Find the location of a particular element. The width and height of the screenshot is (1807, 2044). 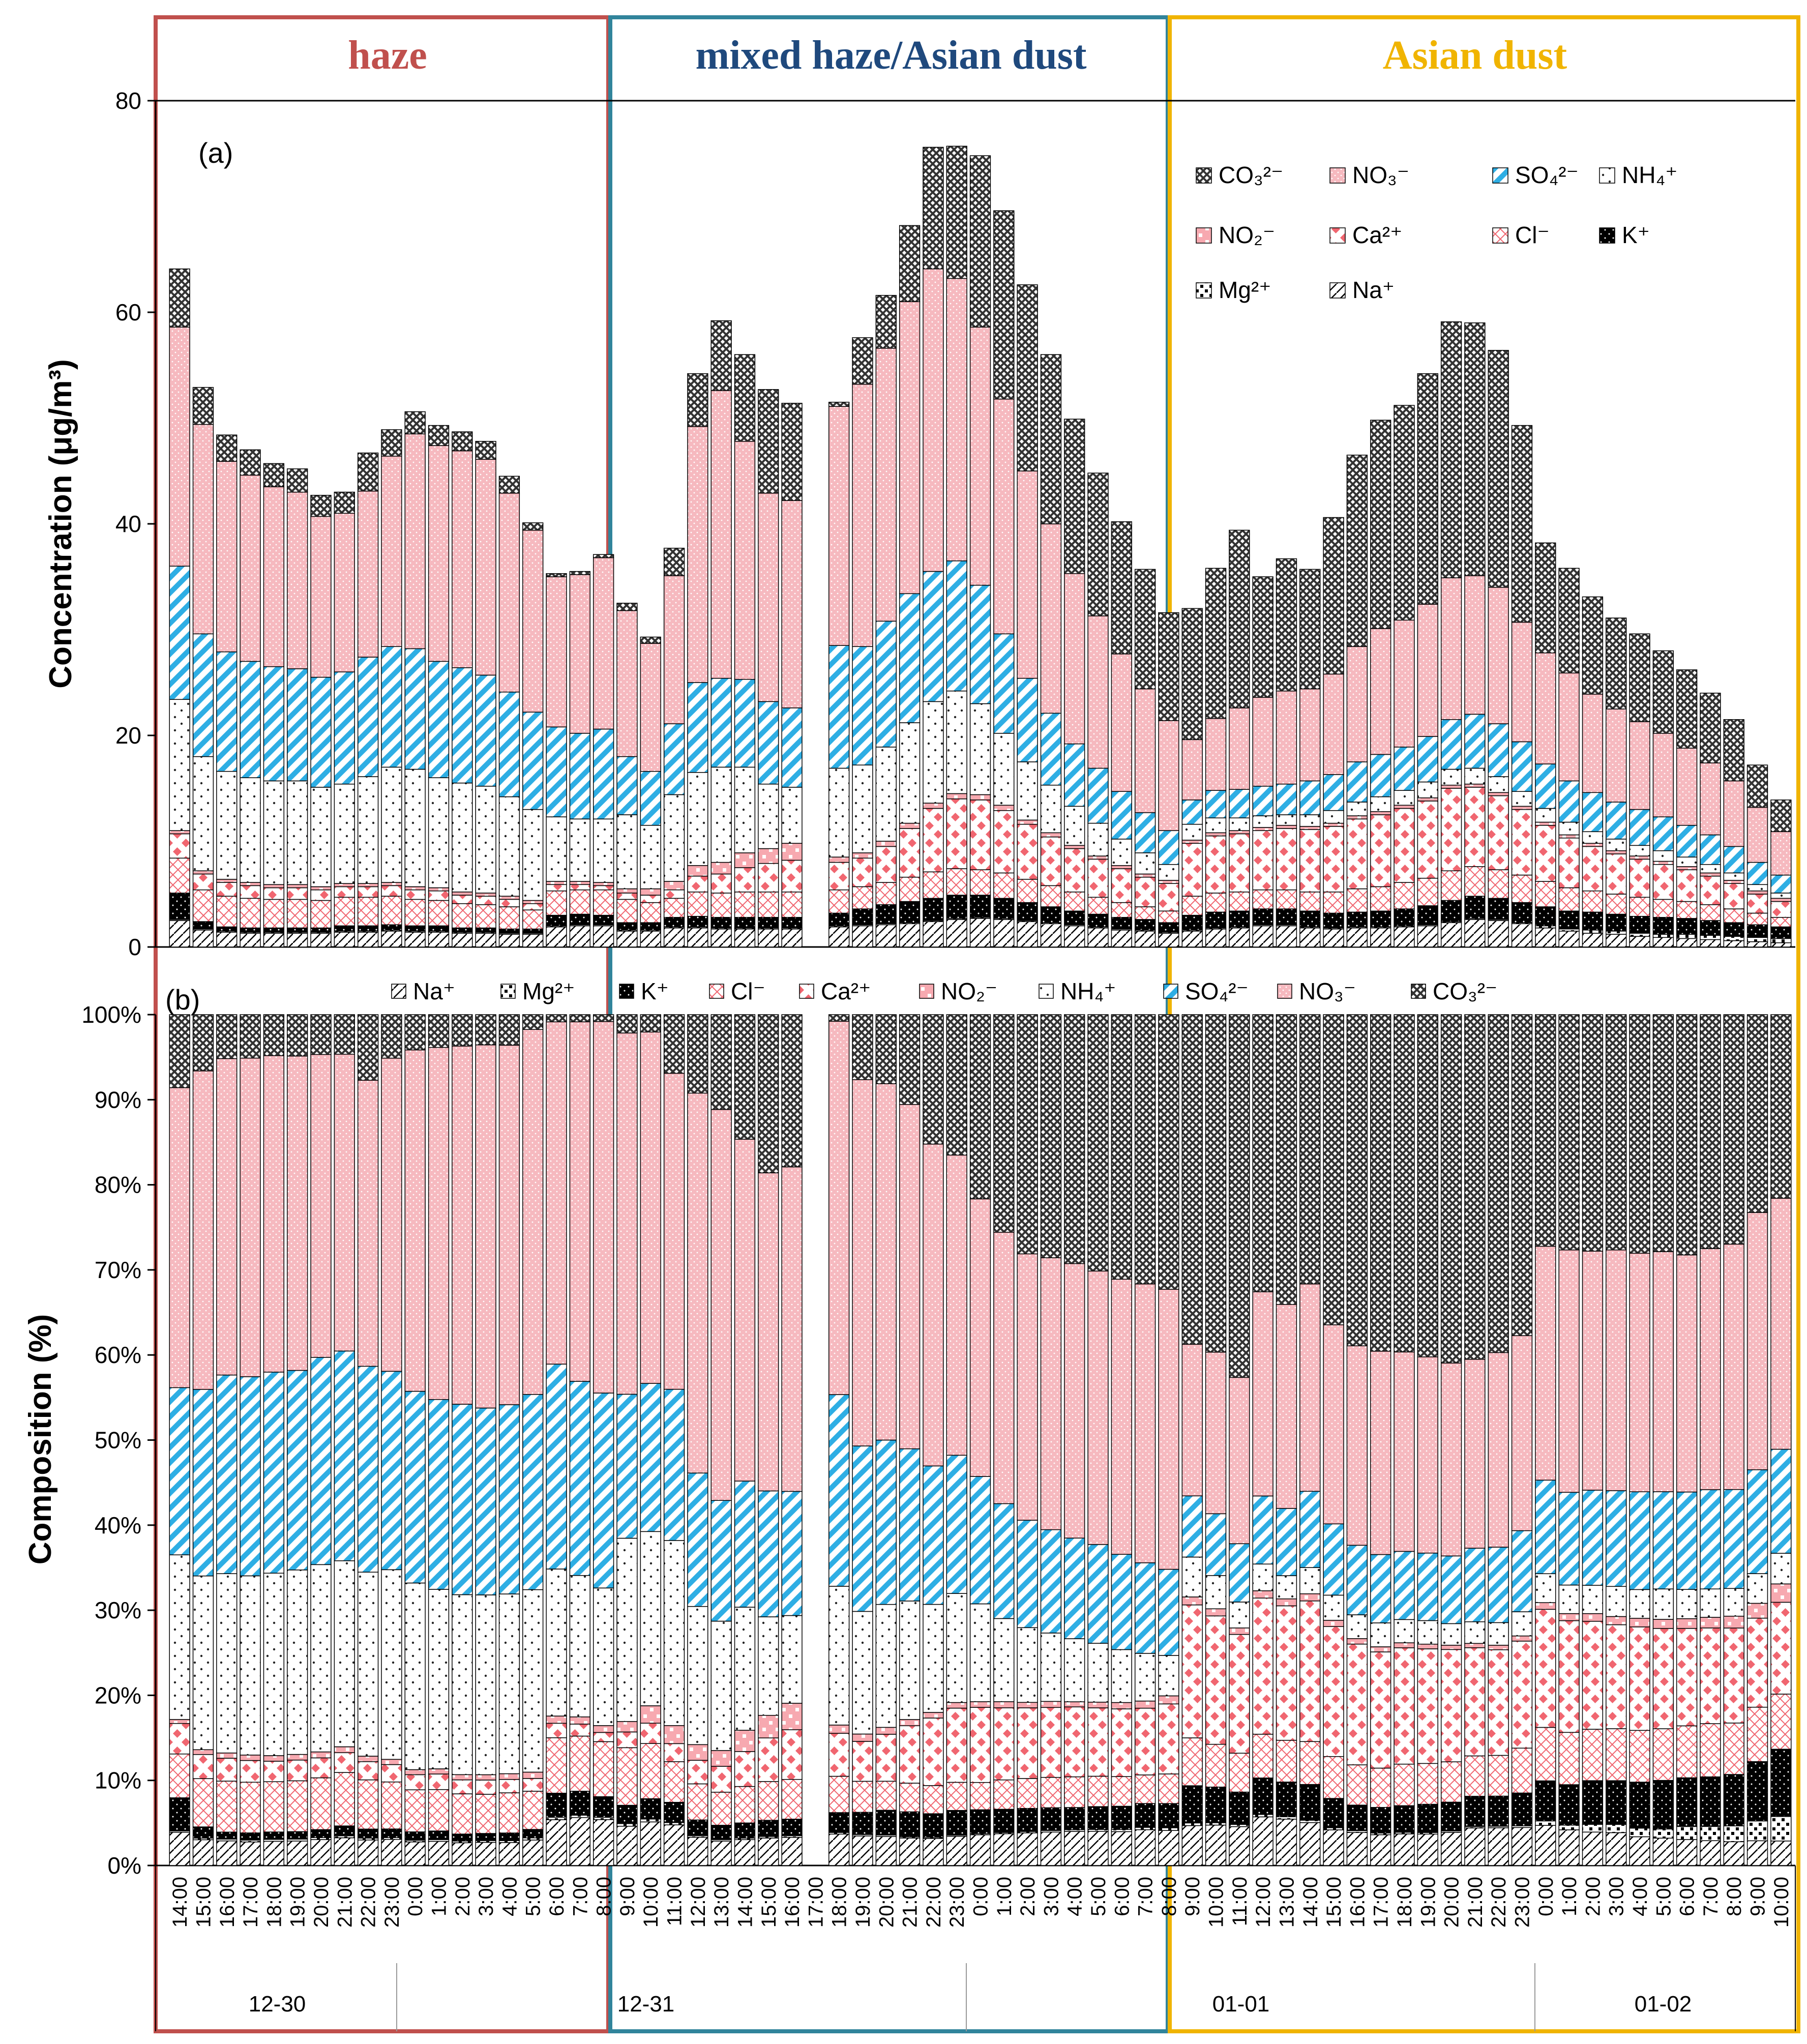

panel-b-xtick-label: 14:00 is located at coordinates (745, 1903).